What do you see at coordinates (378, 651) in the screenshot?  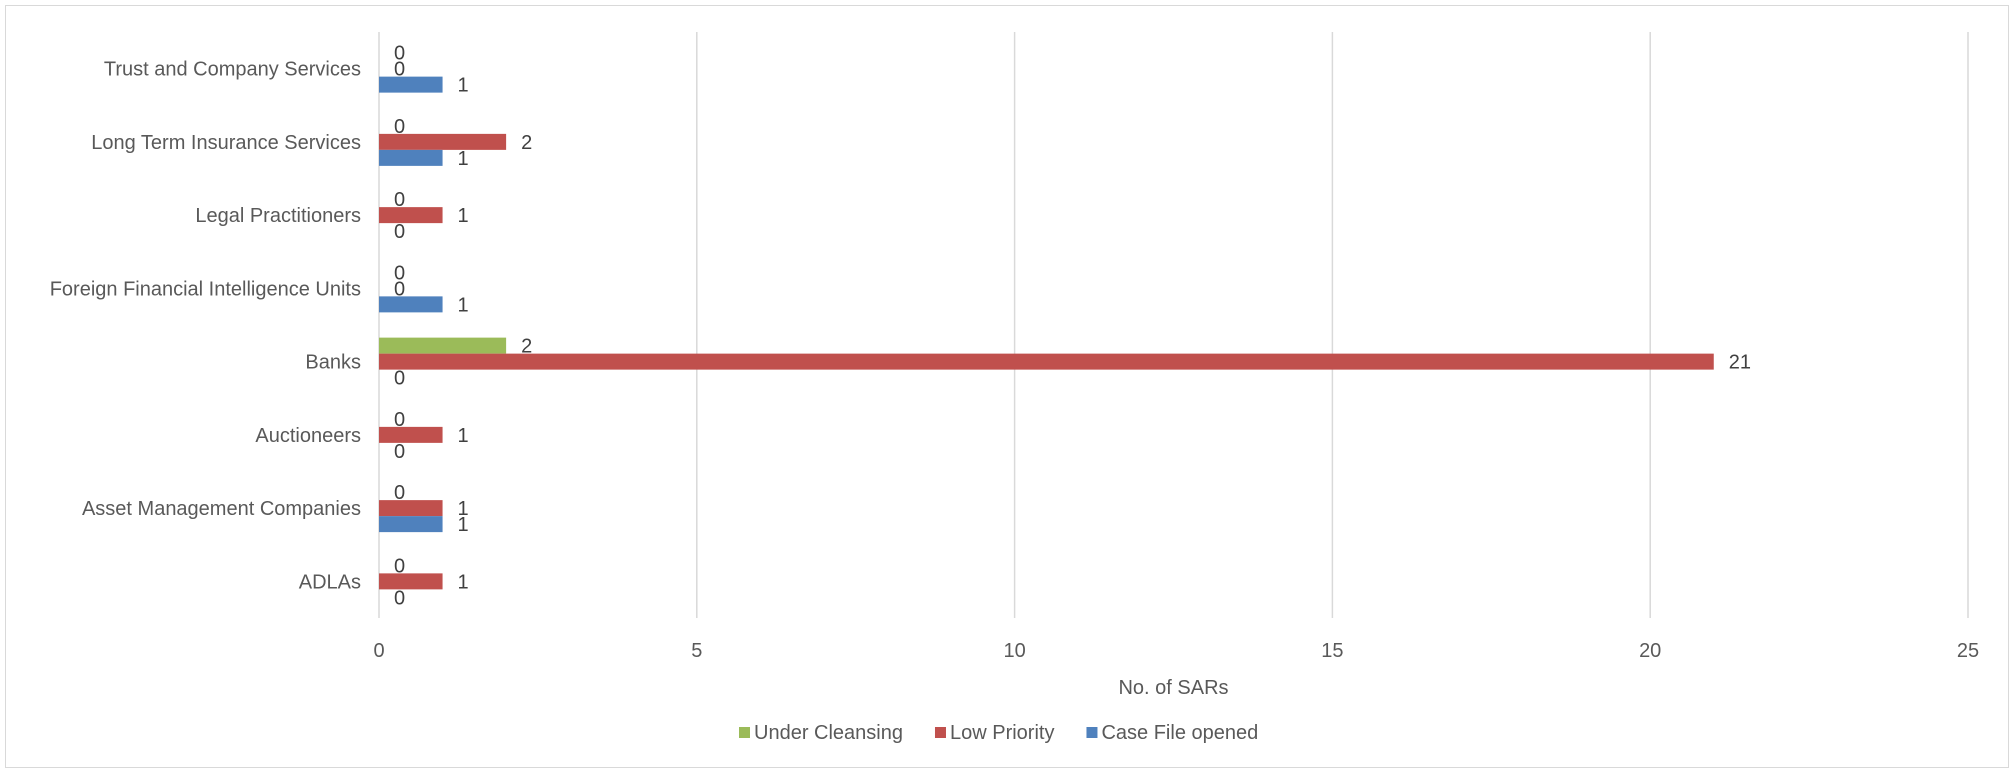 I see `x-tick-label-0: 0` at bounding box center [378, 651].